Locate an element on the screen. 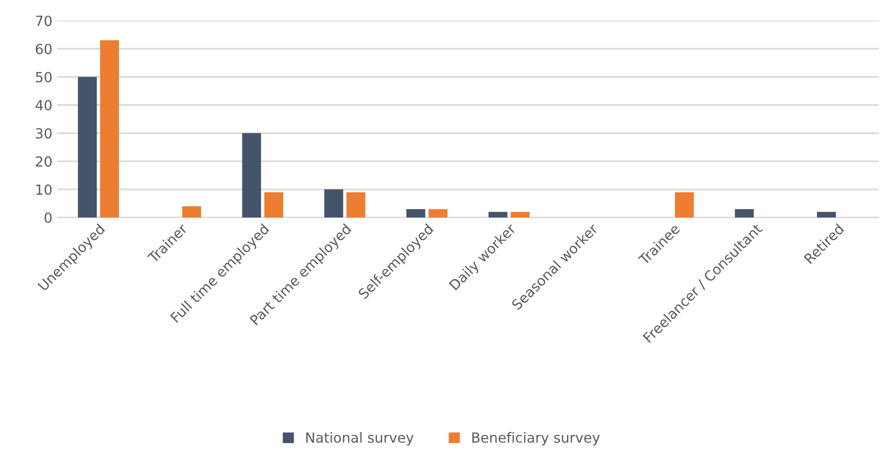 This screenshot has width=883, height=458. y-tick-label: 60 is located at coordinates (44, 49).